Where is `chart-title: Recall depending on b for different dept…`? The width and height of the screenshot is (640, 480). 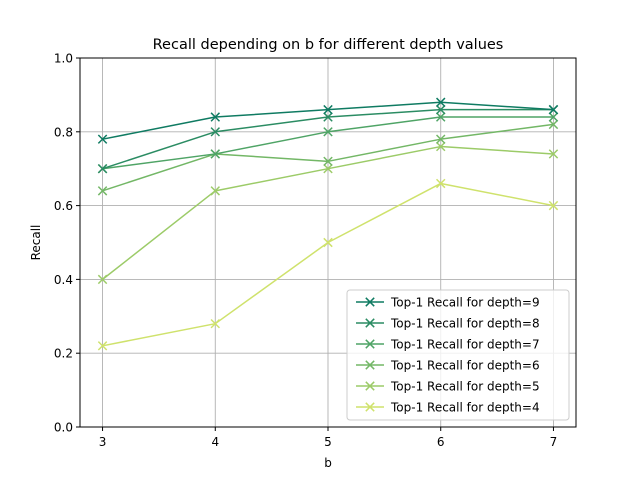
chart-title: Recall depending on b for different dept… is located at coordinates (328, 45).